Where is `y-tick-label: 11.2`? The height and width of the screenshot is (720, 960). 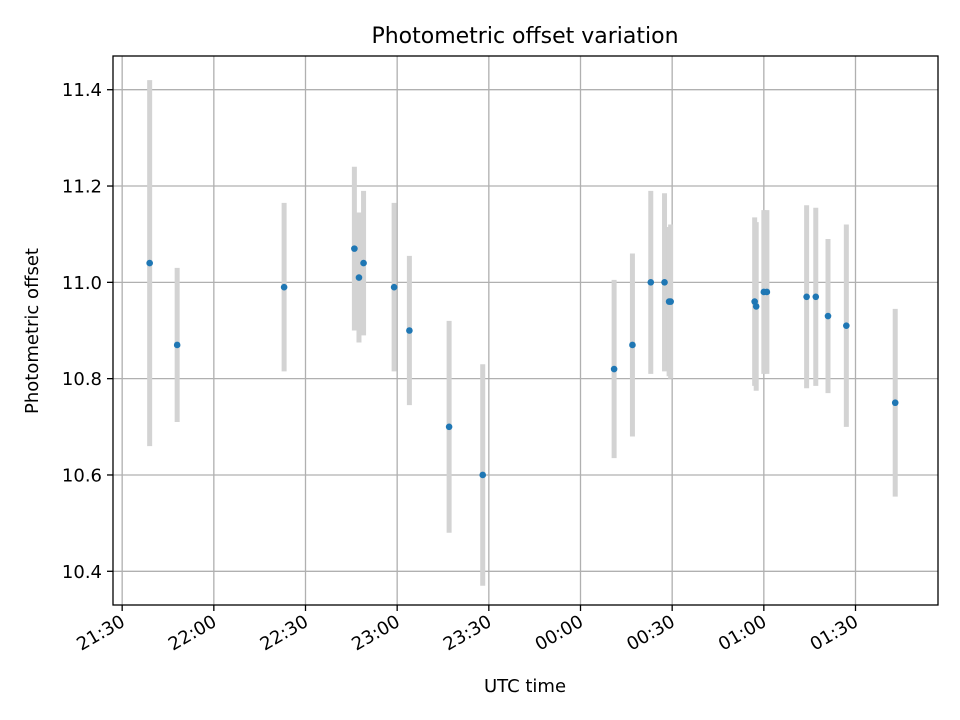 y-tick-label: 11.2 is located at coordinates (82, 187).